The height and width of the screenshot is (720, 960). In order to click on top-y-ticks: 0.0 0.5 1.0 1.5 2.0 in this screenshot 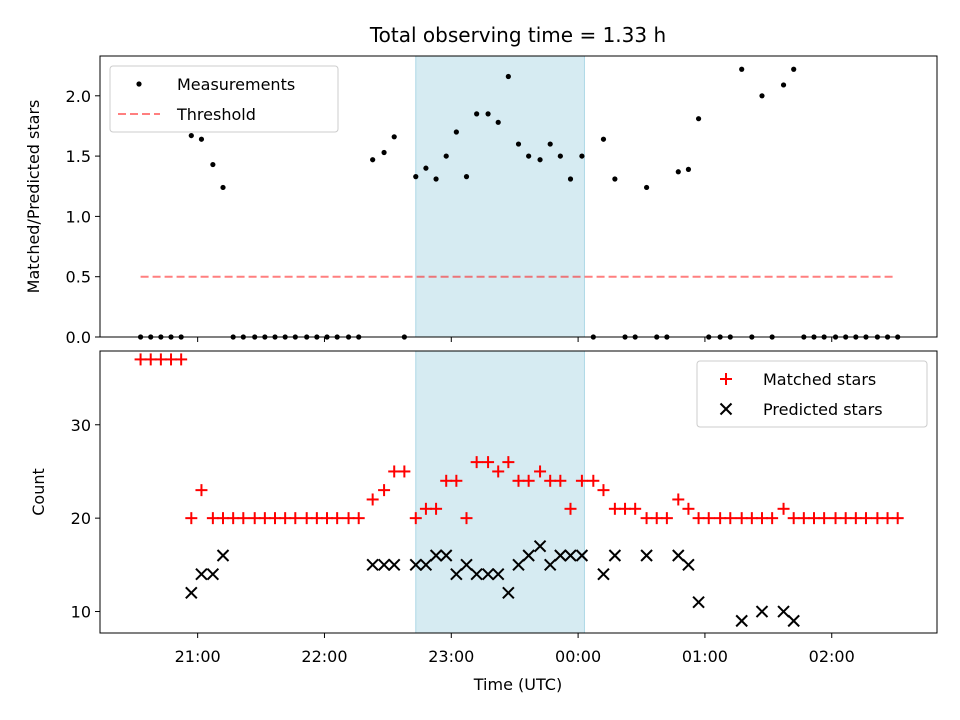, I will do `click(83, 217)`.